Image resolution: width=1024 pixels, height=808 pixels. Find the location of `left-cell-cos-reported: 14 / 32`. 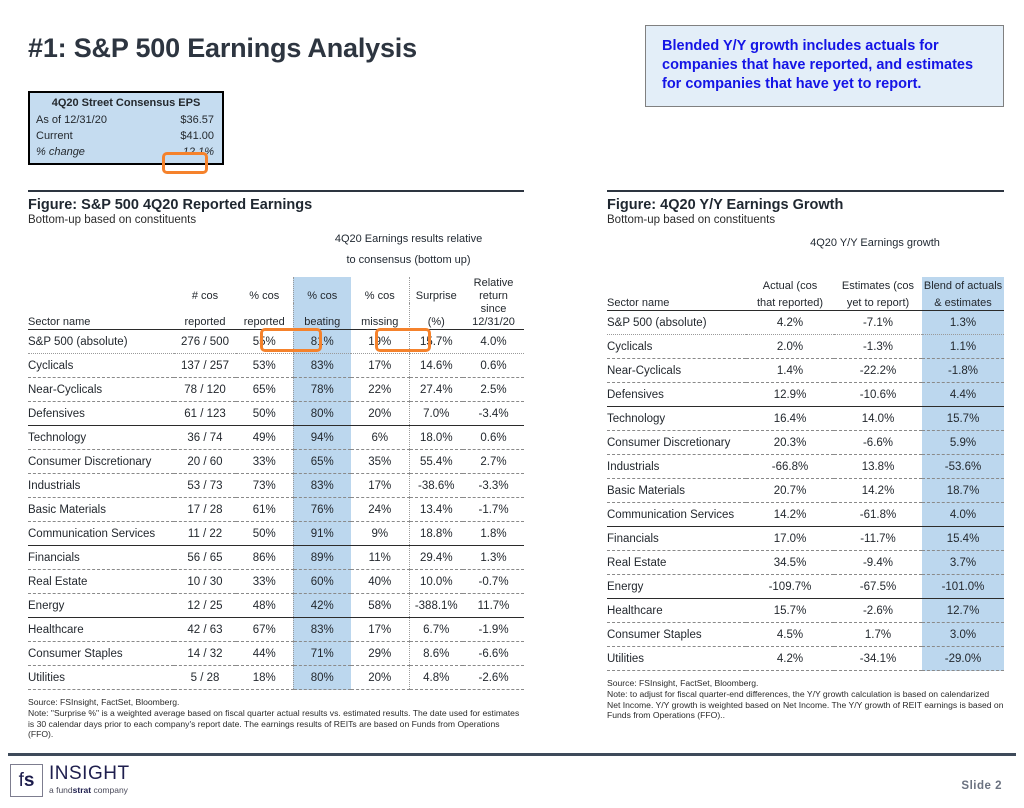

left-cell-cos-reported: 14 / 32 is located at coordinates (205, 653).